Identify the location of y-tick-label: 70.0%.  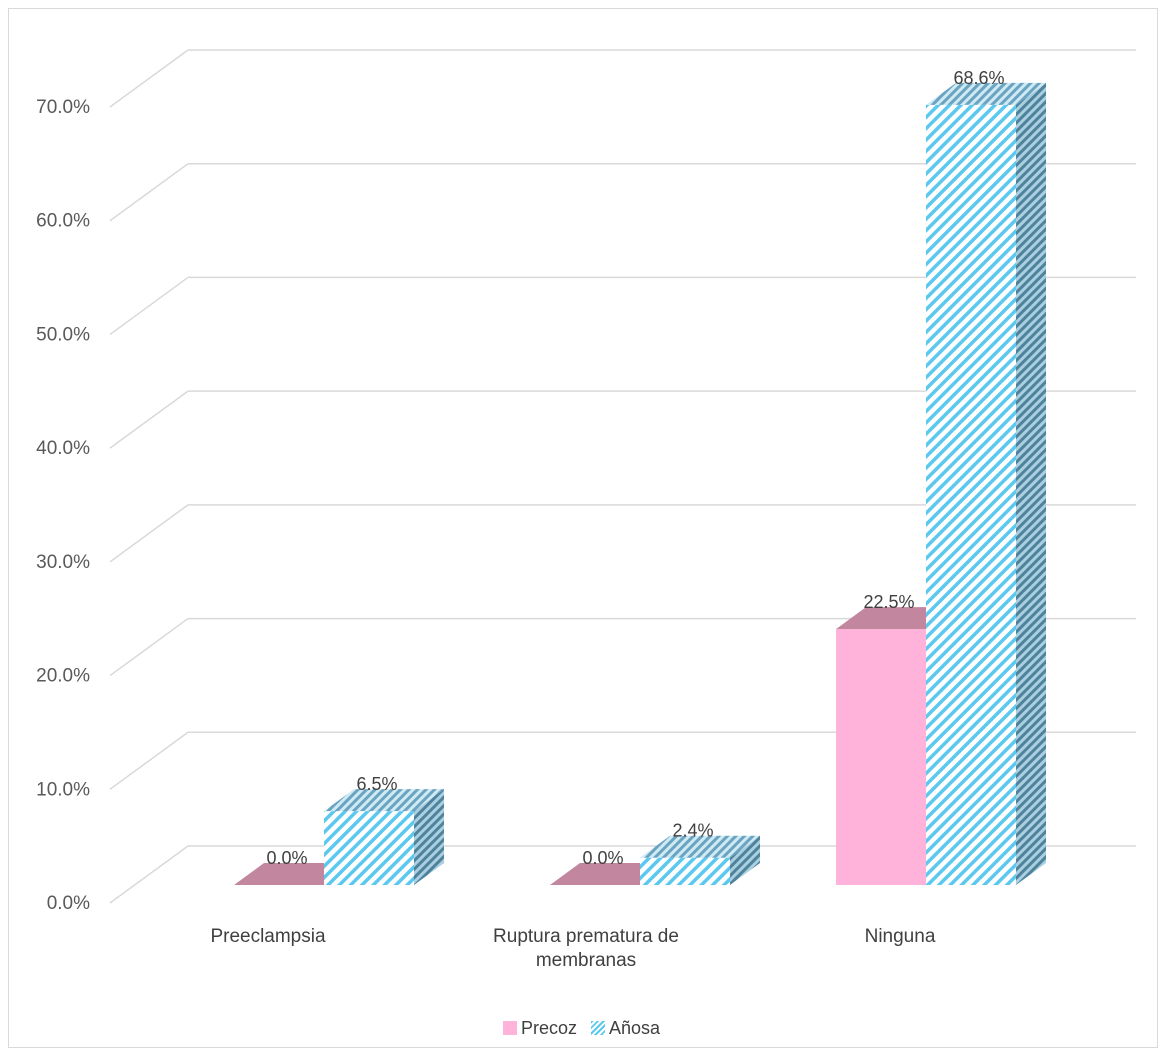
(63, 107).